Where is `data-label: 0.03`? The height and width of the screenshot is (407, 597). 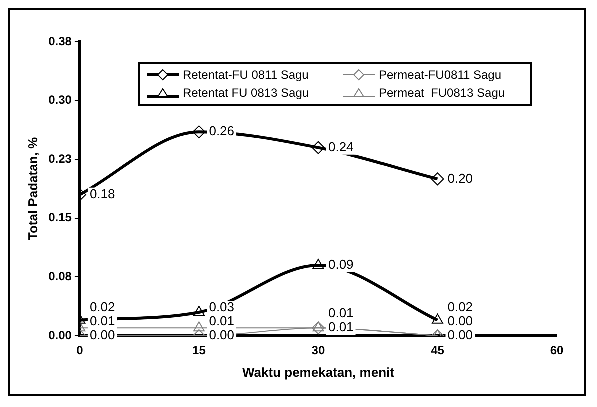
data-label: 0.03 is located at coordinates (222, 307).